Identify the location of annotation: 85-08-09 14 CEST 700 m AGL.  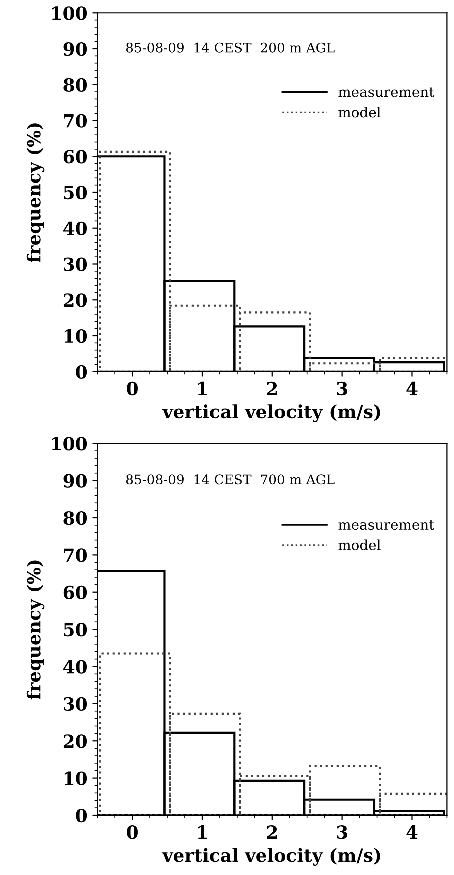
(230, 479).